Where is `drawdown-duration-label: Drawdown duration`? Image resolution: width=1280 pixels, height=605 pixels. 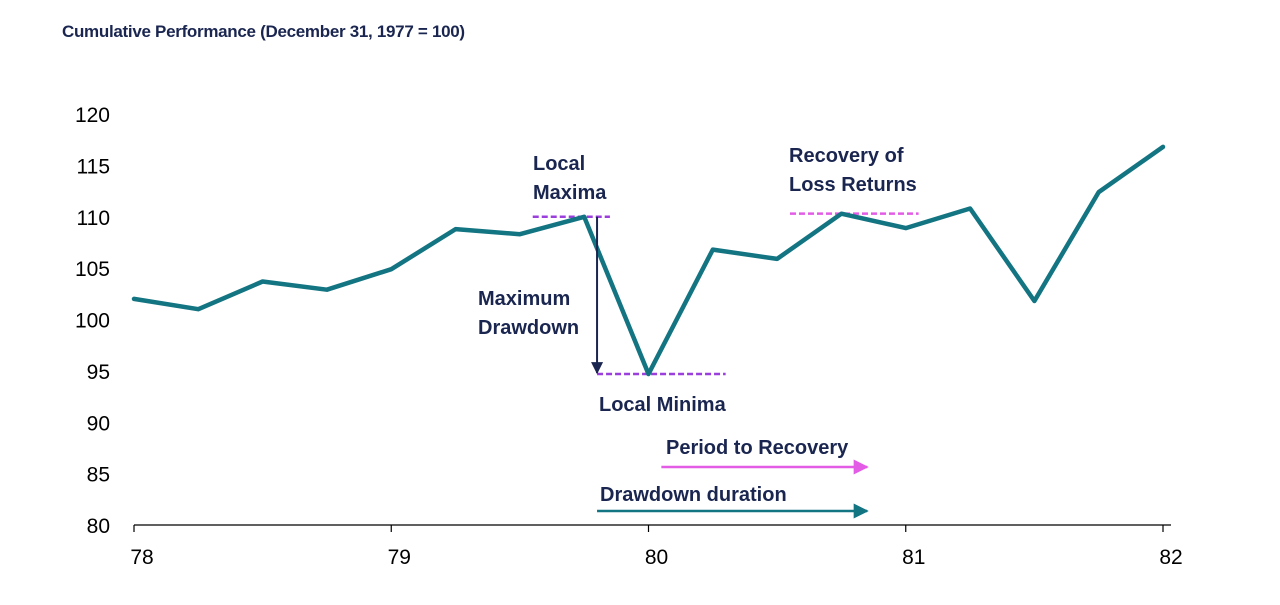
drawdown-duration-label: Drawdown duration is located at coordinates (693, 495).